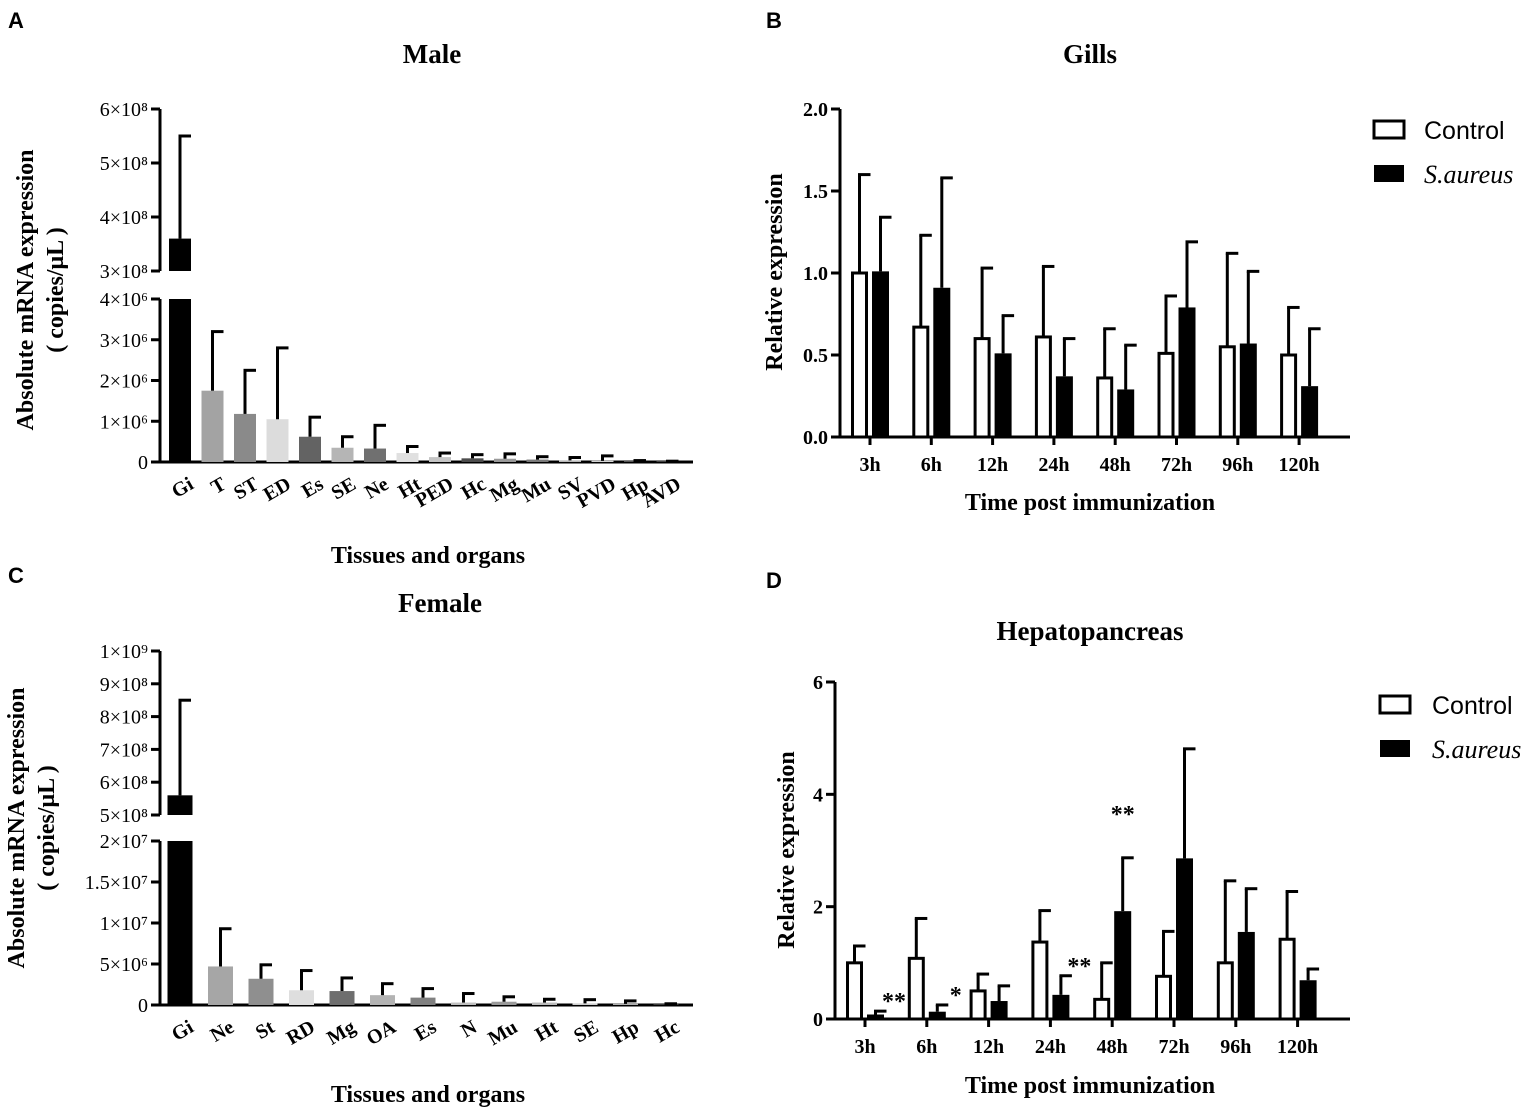 The height and width of the screenshot is (1109, 1535). Describe the element at coordinates (815, 356) in the screenshot. I see `chart-b-ytick-label: 0.5` at that location.